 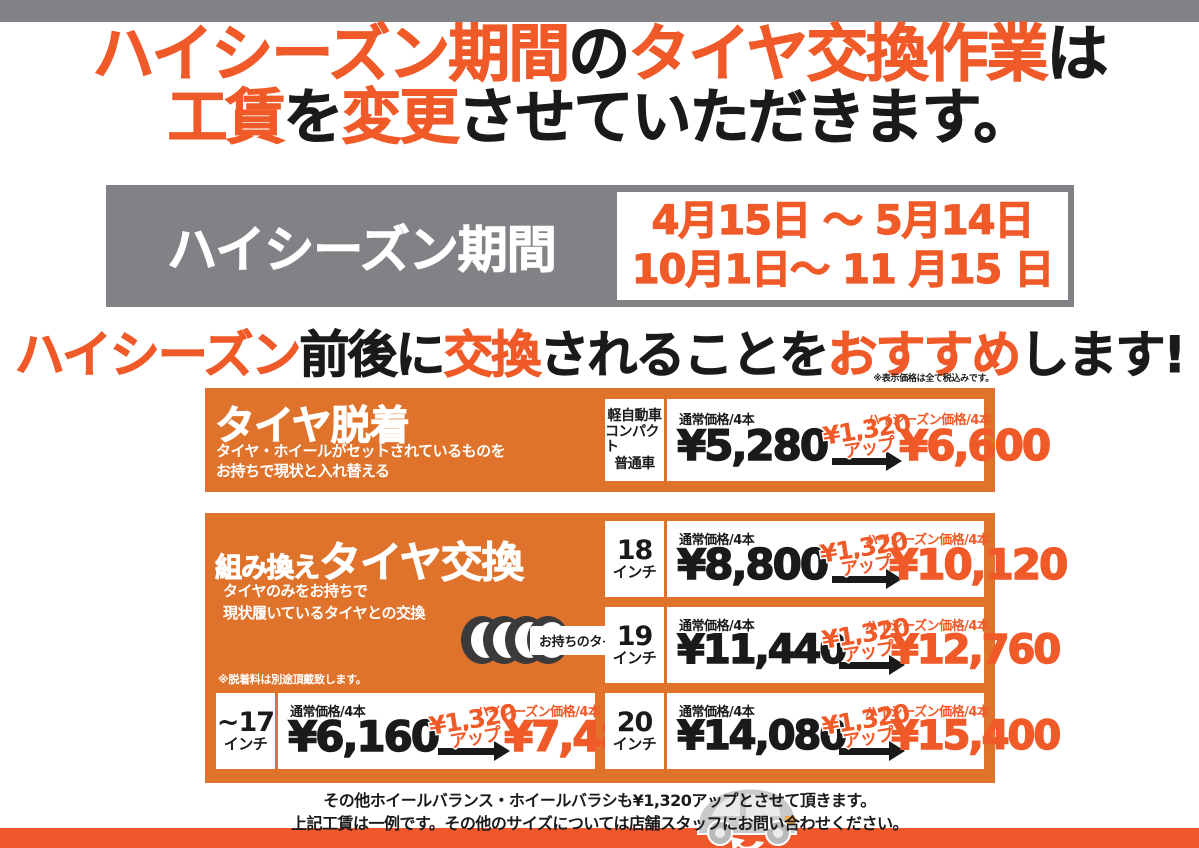 I want to click on footer-line-2: 上記工賃は一例です。その他のサイズについては店舗スタッフにお問い合わせください。, so click(x=599, y=824).